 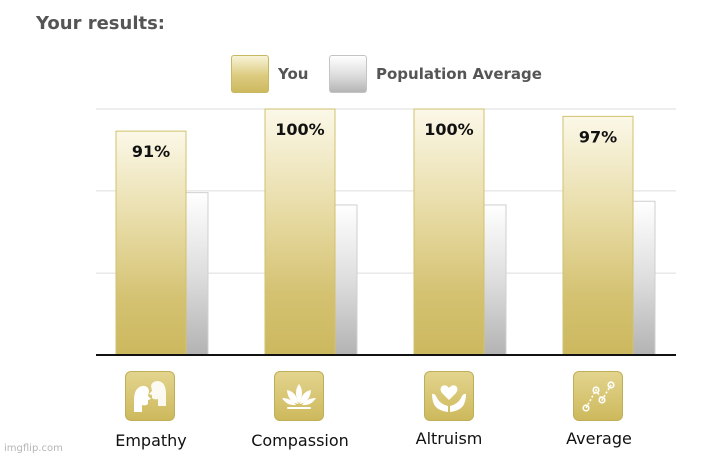 I want to click on data-label-you-average: 97%, so click(x=598, y=136).